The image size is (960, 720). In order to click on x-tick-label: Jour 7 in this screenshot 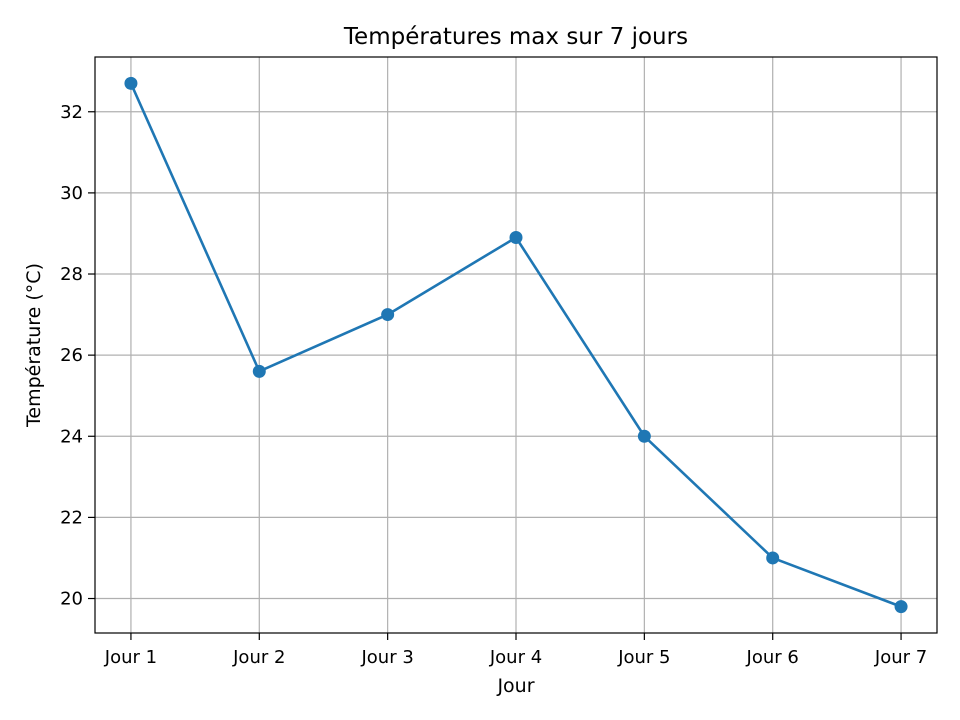, I will do `click(900, 657)`.